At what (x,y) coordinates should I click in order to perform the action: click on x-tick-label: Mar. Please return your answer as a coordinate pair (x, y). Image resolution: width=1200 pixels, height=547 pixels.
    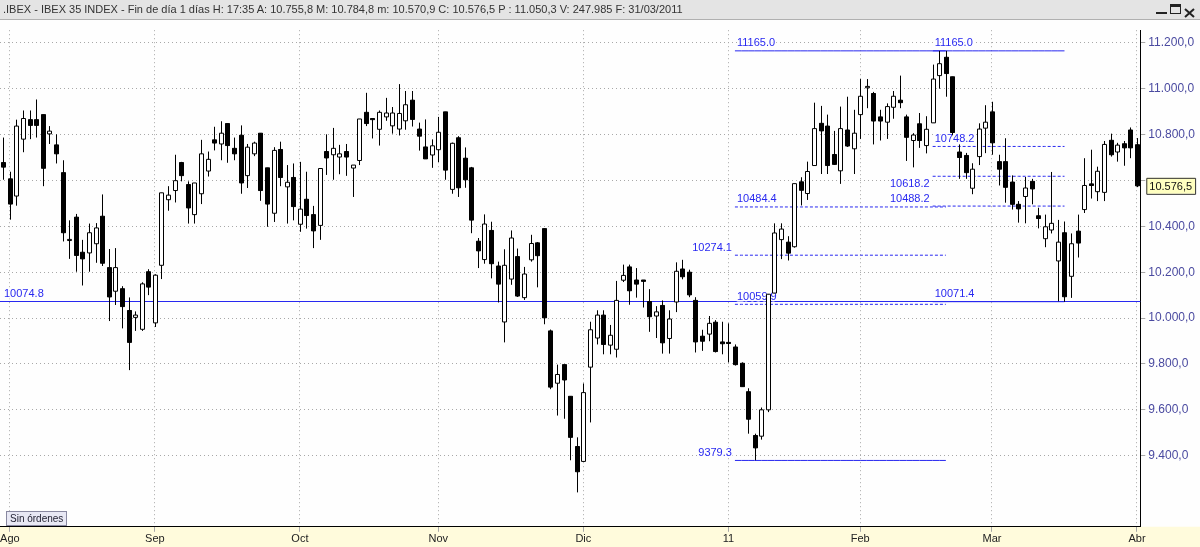
    Looking at the image, I should click on (992, 538).